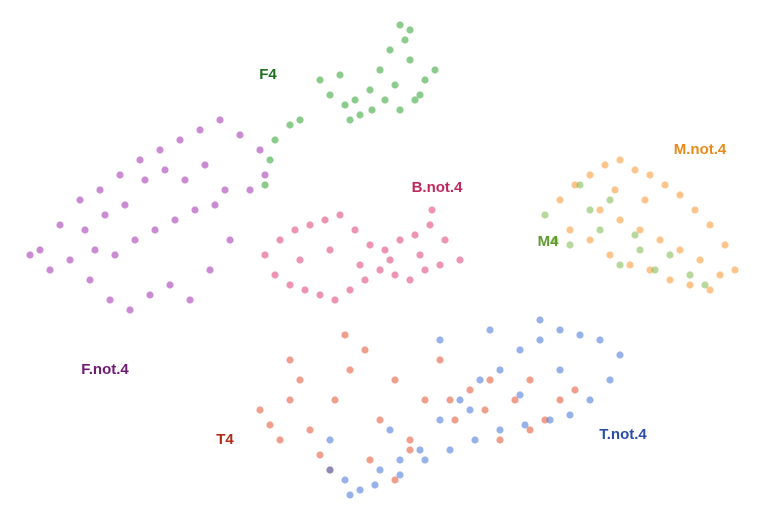 The width and height of the screenshot is (776, 522). I want to click on series-label: T4, so click(225, 439).